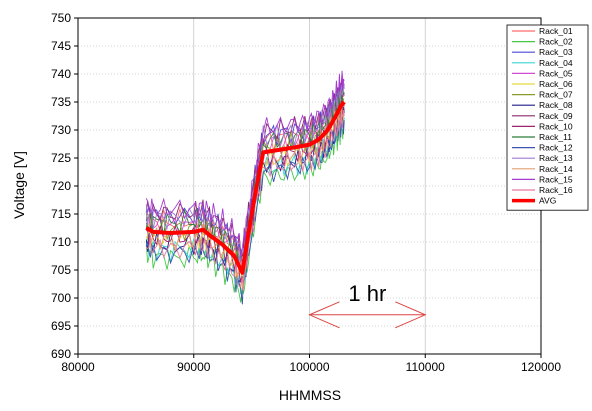 The height and width of the screenshot is (411, 592). What do you see at coordinates (556, 52) in the screenshot?
I see `legend-label: Rack_03` at bounding box center [556, 52].